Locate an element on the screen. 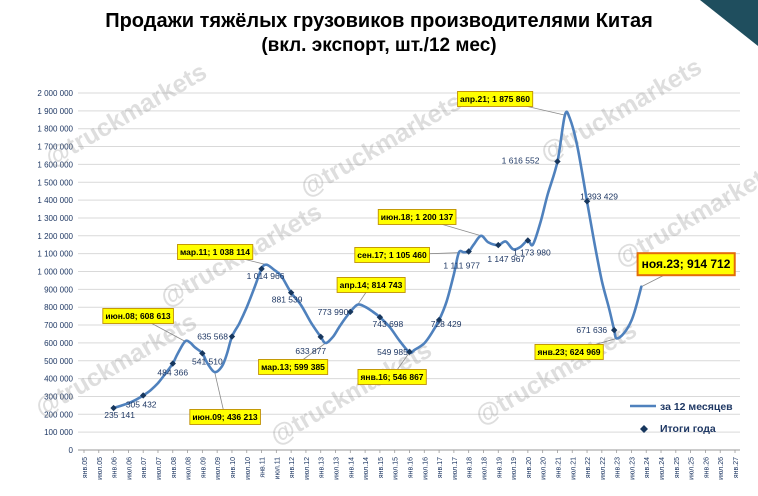  x-tick-label: янв.11 is located at coordinates (263, 467).